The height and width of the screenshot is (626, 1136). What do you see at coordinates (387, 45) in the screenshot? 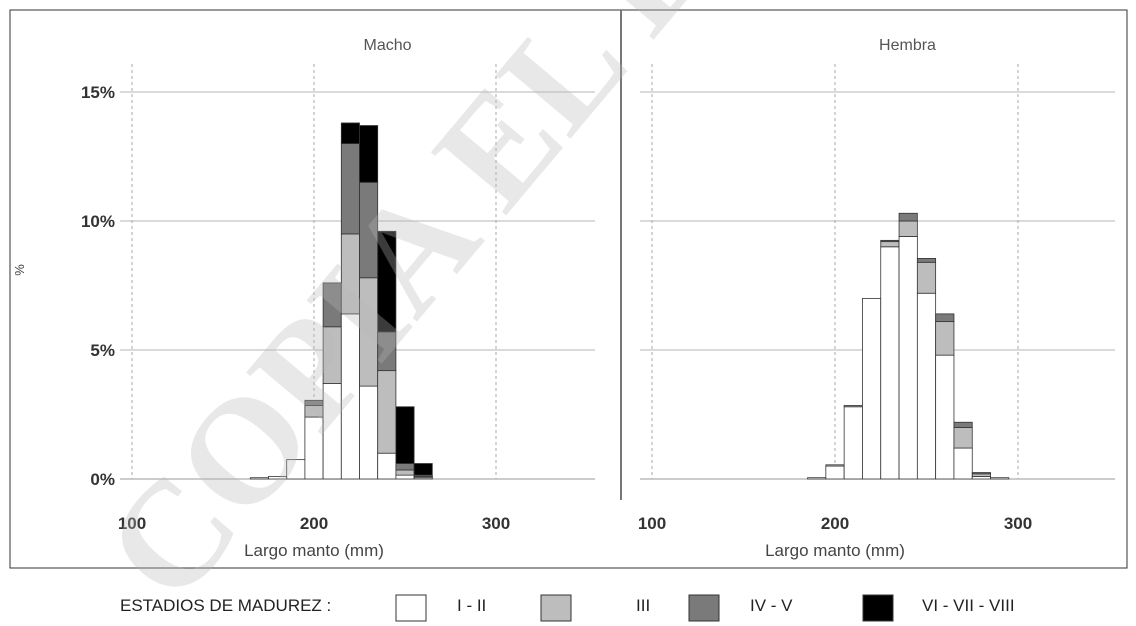
I see `panel-title: Macho` at bounding box center [387, 45].